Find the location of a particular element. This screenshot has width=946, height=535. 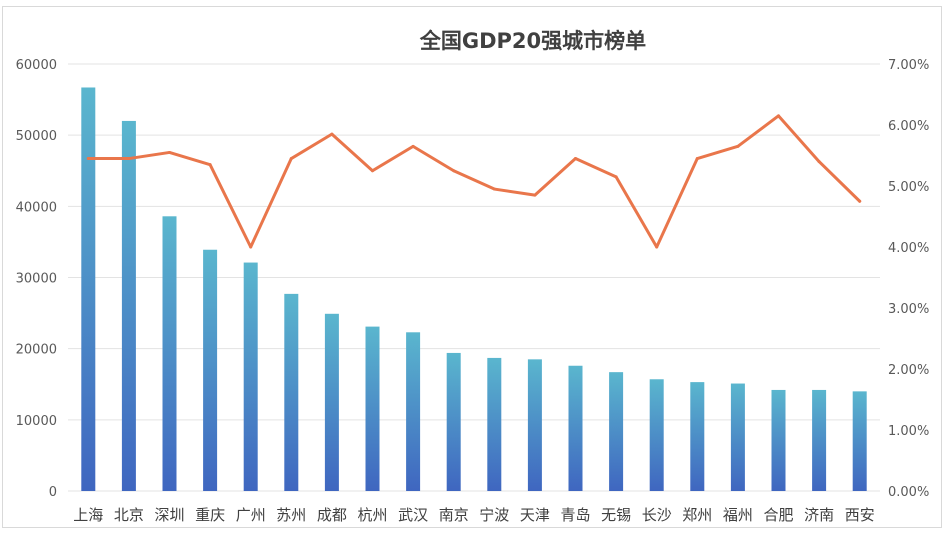

y-right-tick-label: 5.00% is located at coordinates (908, 187).